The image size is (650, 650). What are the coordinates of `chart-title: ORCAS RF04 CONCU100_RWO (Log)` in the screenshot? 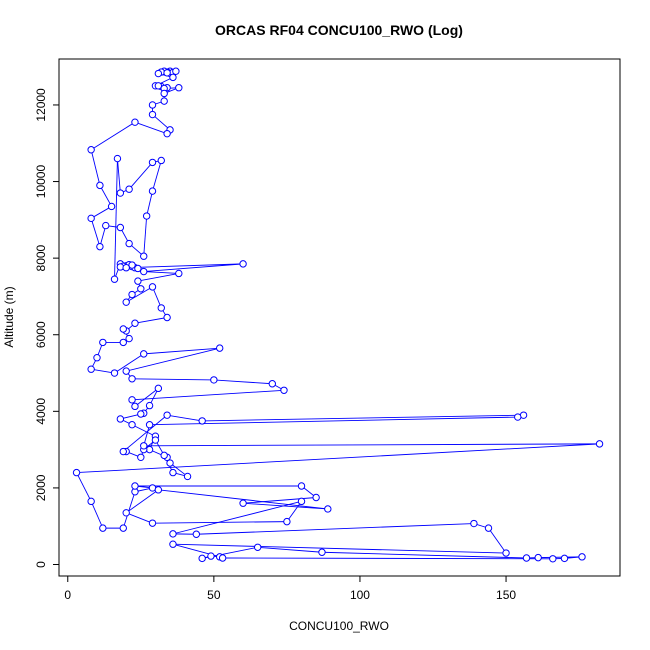 It's located at (339, 30).